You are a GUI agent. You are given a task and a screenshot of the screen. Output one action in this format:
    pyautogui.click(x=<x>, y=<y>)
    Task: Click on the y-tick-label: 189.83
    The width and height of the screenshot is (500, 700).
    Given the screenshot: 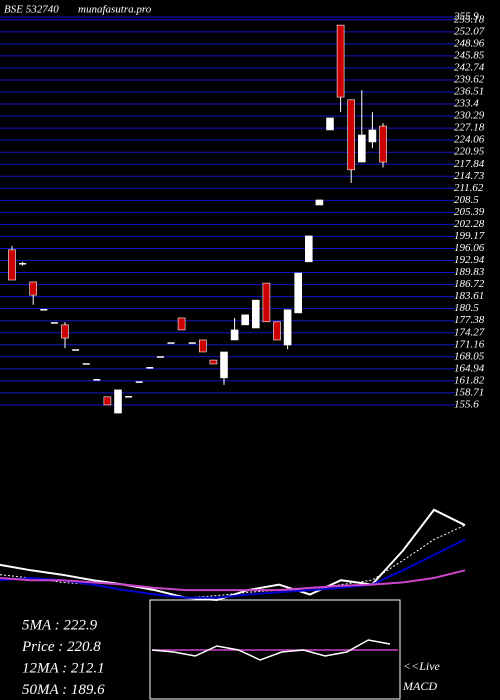 What is the action you would take?
    pyautogui.click(x=469, y=272)
    